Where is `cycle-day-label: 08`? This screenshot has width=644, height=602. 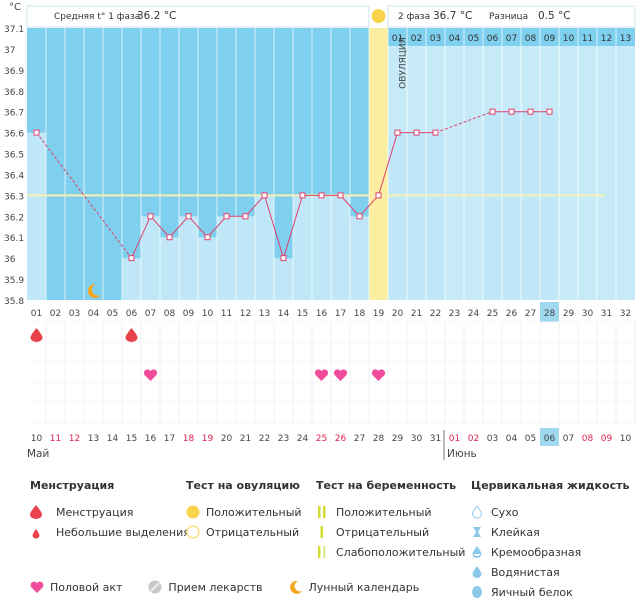 cycle-day-label: 08 is located at coordinates (170, 314).